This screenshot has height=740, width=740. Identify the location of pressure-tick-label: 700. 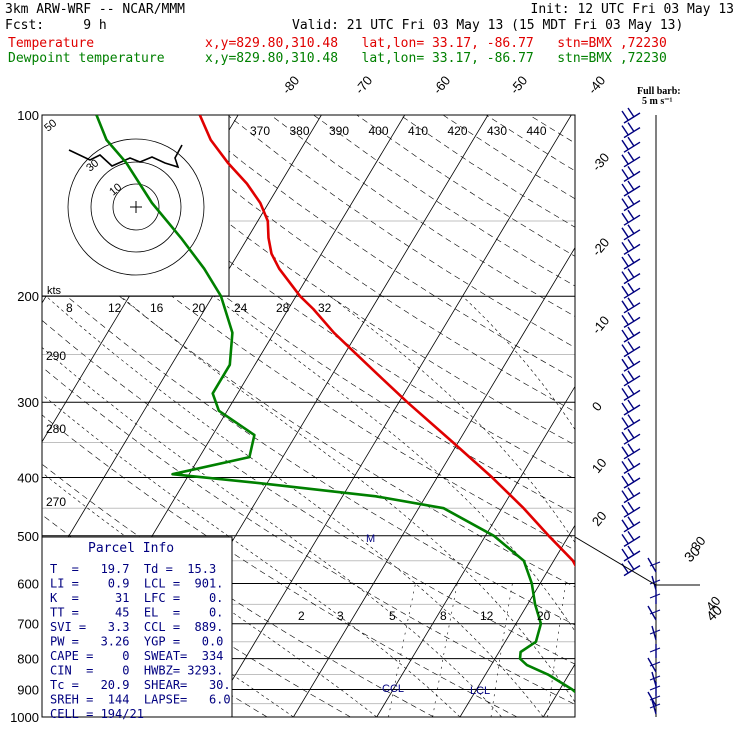
(28, 624).